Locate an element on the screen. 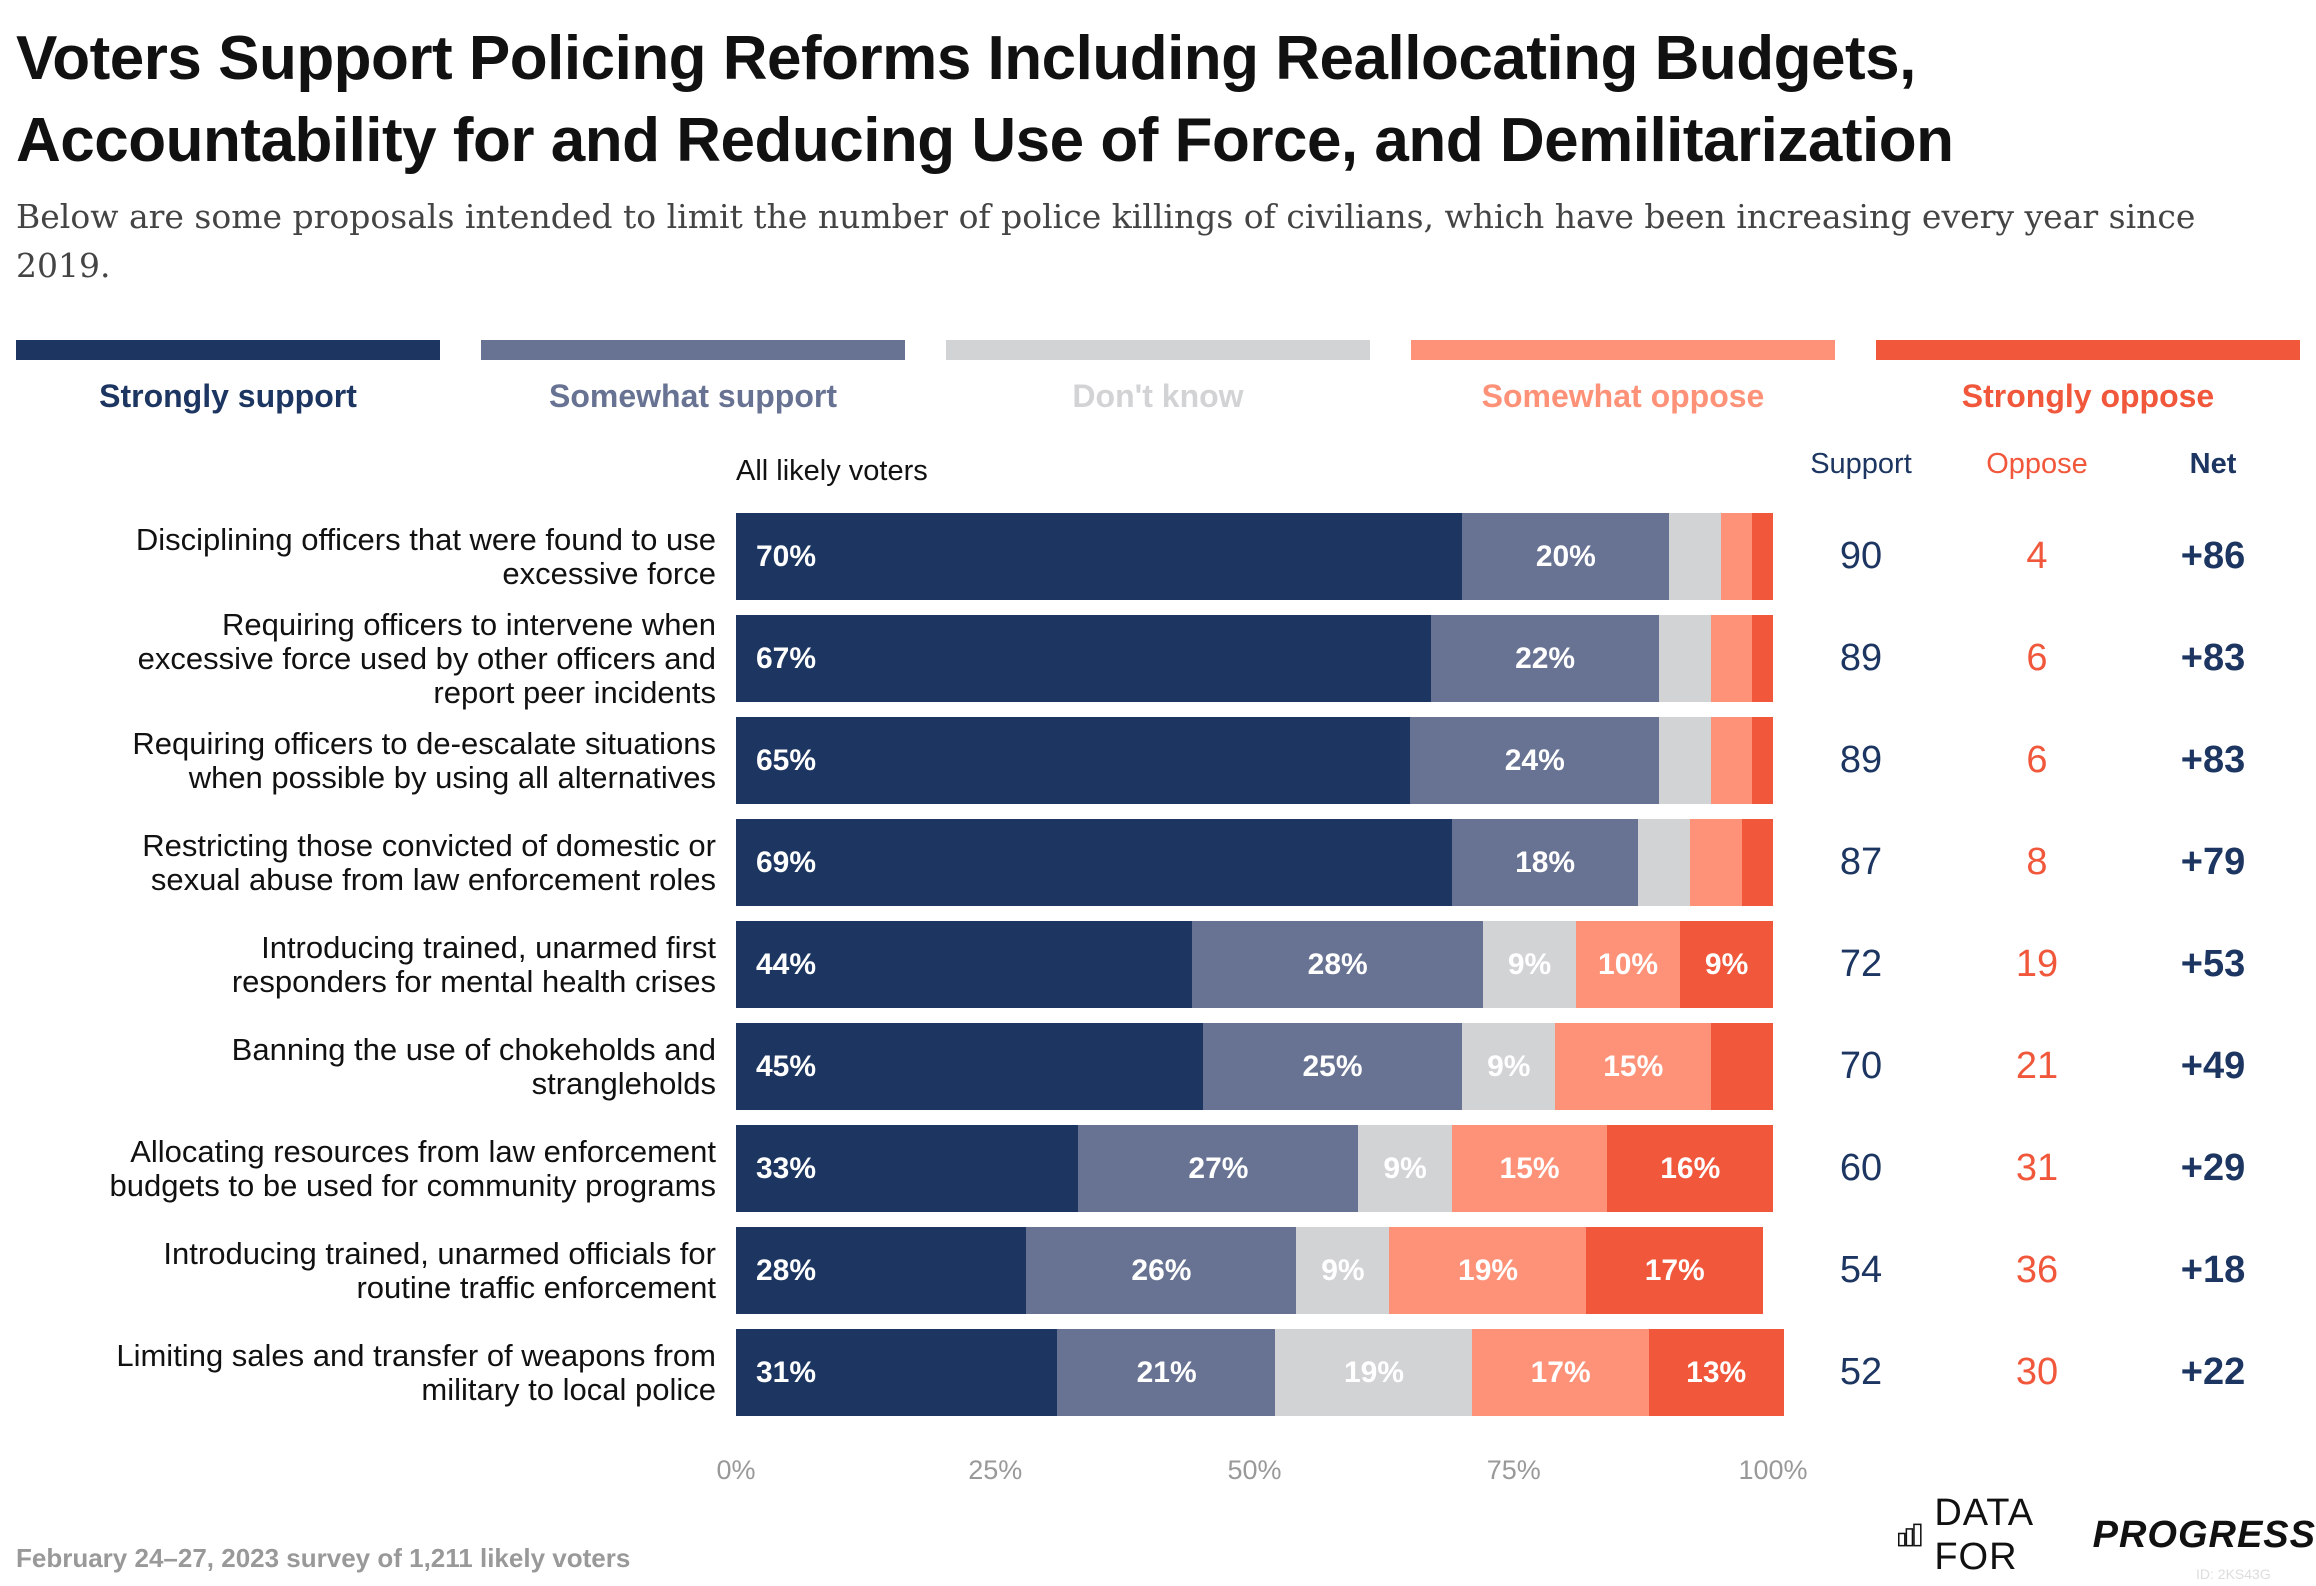 The image size is (2316, 1586). legend-label: Somewhat oppose is located at coordinates (1623, 396).